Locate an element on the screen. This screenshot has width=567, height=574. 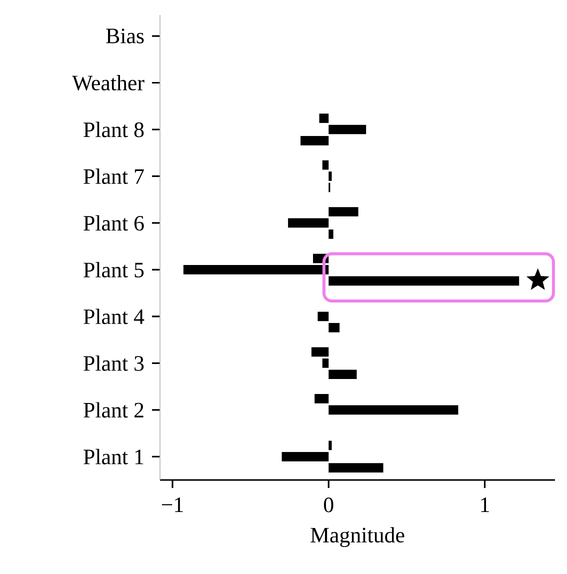
y-tick-label: Plant 6 is located at coordinates (114, 223).